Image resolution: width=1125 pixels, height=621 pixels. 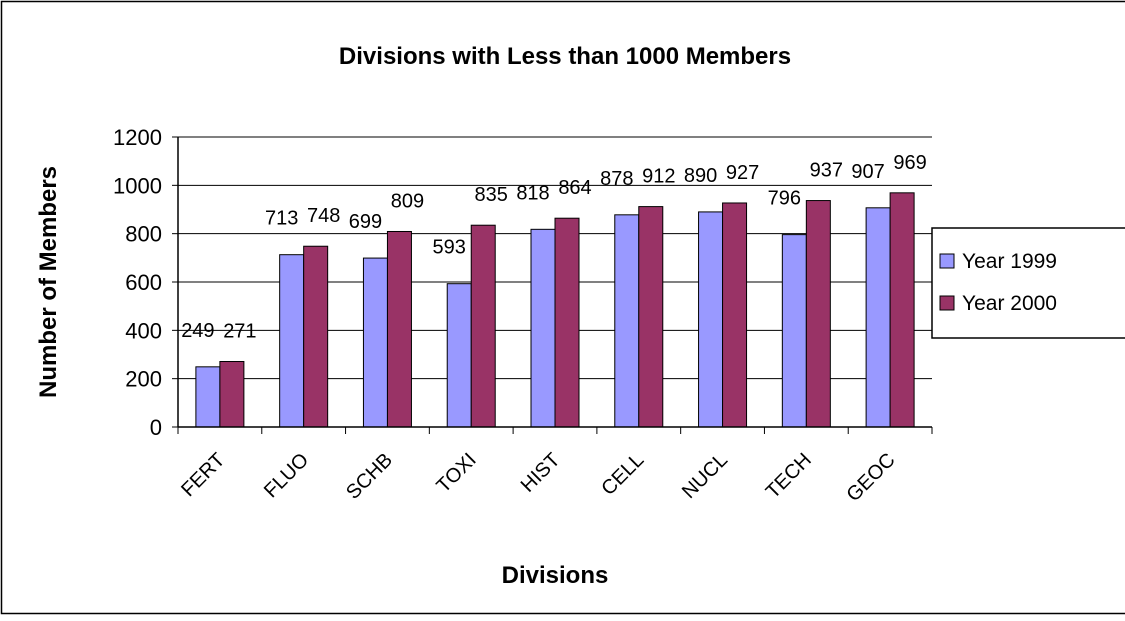 I want to click on data-label: 835, so click(x=491, y=195).